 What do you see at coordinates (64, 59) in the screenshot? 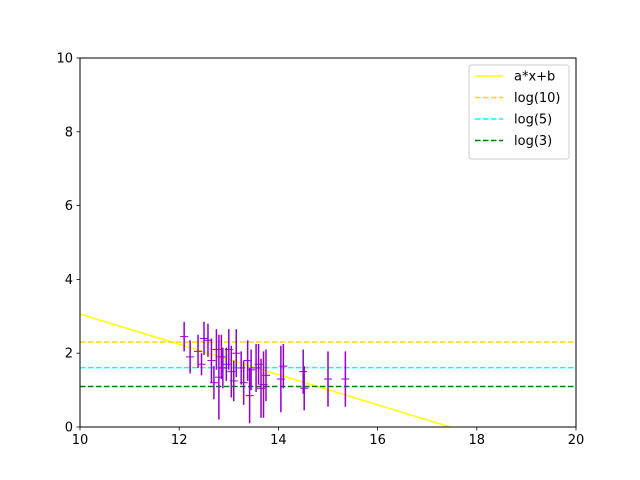
I see `y-tick-label: 10` at bounding box center [64, 59].